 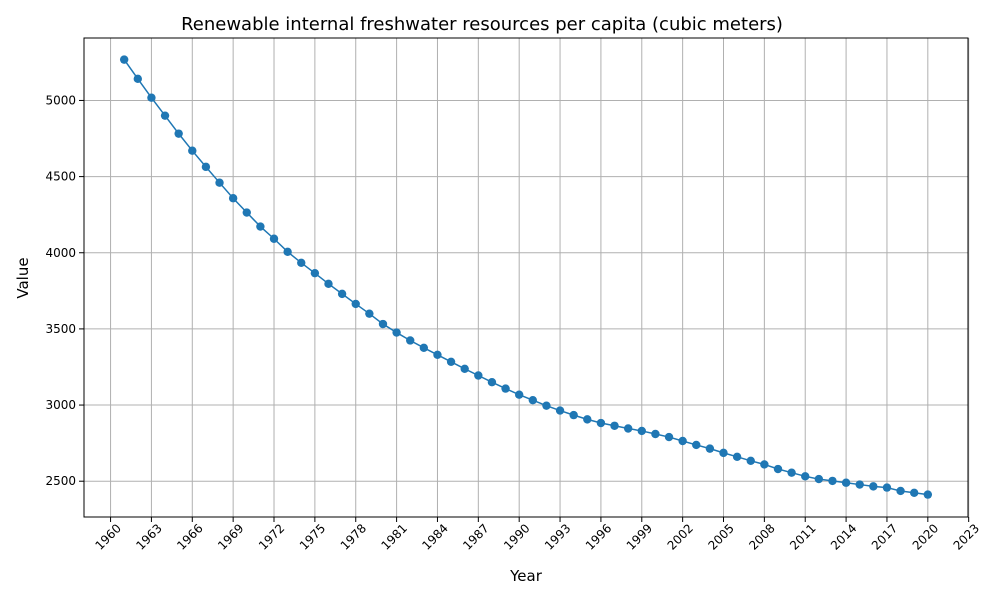 I want to click on x-tick-label: 2023, so click(x=966, y=536).